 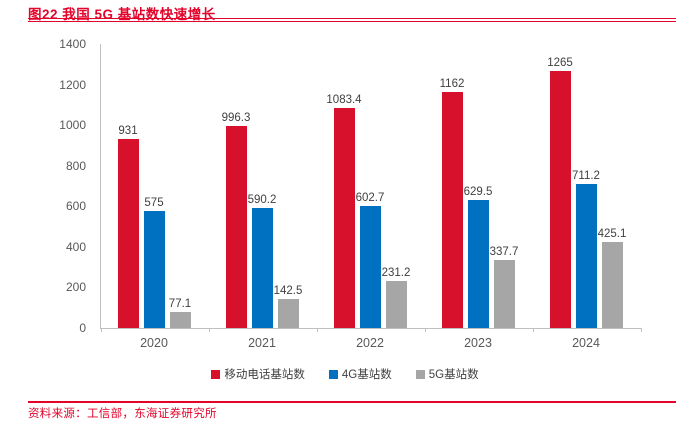 What do you see at coordinates (180, 313) in the screenshot?
I see `bar-5g-base-stations-2020: 77.1` at bounding box center [180, 313].